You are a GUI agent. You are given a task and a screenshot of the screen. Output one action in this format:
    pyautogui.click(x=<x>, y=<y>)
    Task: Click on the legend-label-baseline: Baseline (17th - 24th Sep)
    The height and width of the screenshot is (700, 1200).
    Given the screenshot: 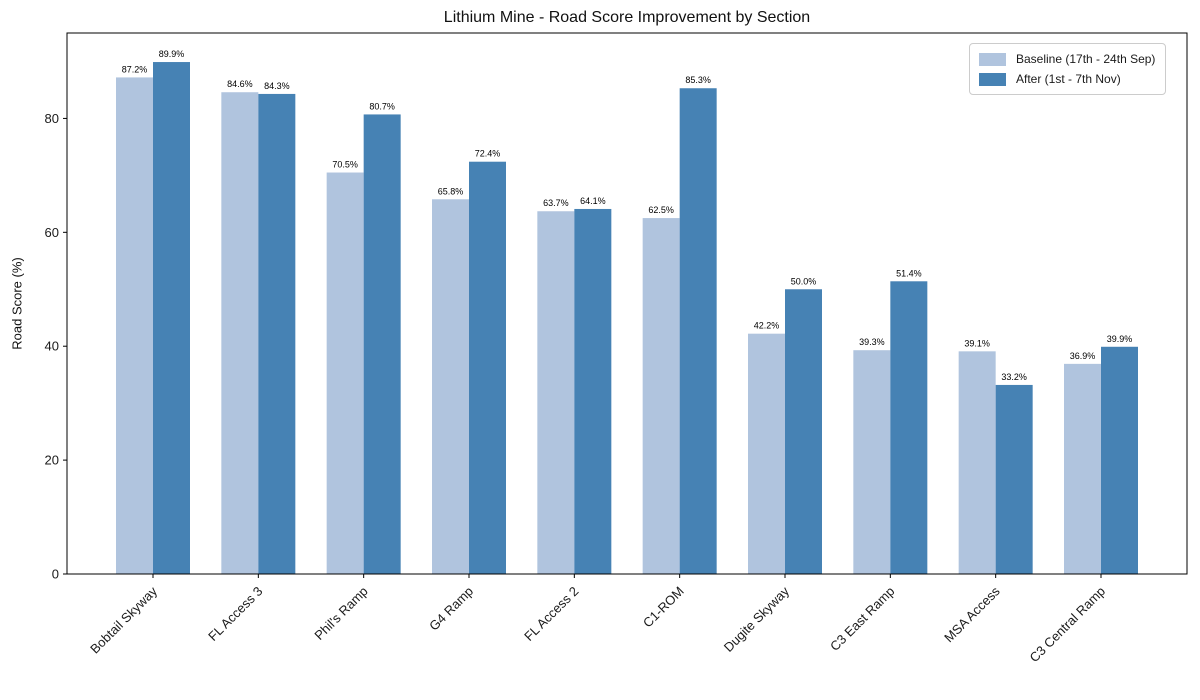 What is the action you would take?
    pyautogui.click(x=1086, y=59)
    